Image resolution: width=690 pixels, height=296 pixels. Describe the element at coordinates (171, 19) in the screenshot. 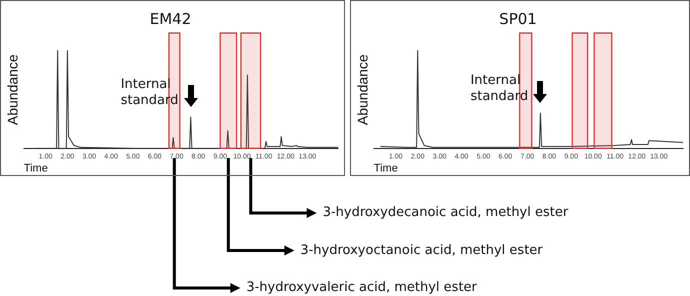

I see `chart-title: EM42` at that location.